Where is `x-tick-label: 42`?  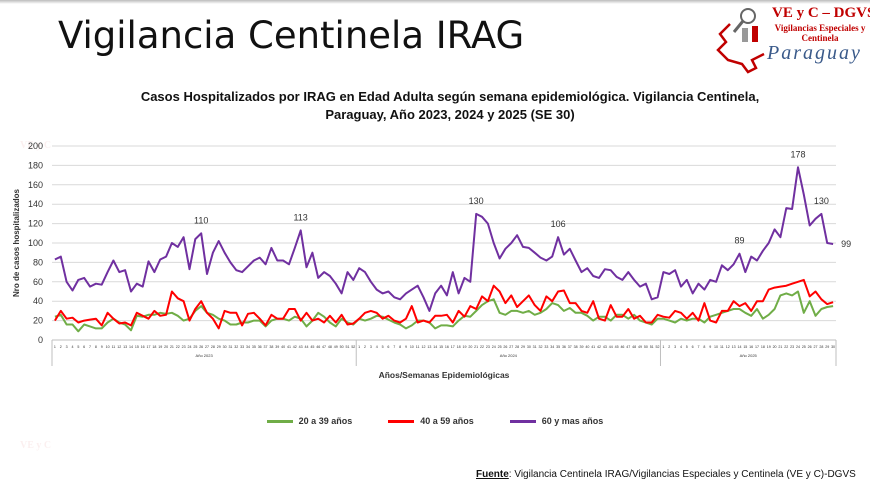
x-tick-label: 42 is located at coordinates (599, 347).